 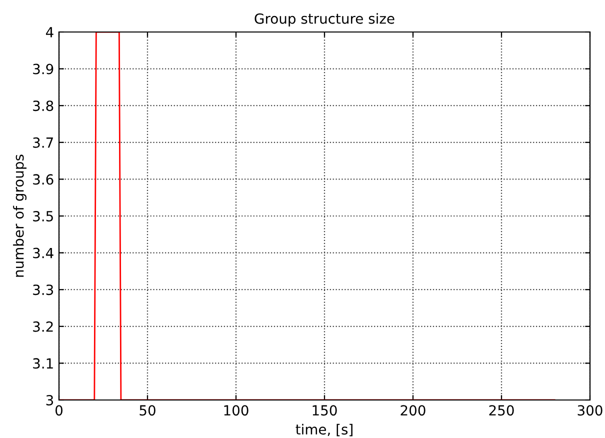 I want to click on x-tick-label: 0, so click(x=58, y=410).